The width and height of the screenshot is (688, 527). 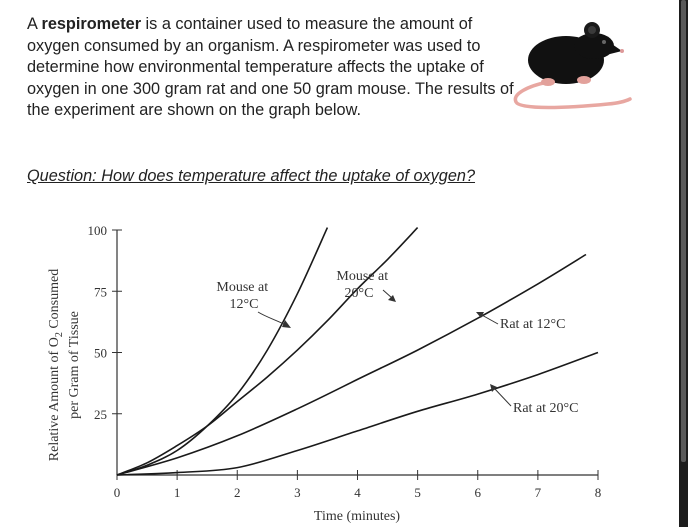 I want to click on intro-lead: A, so click(x=34, y=24).